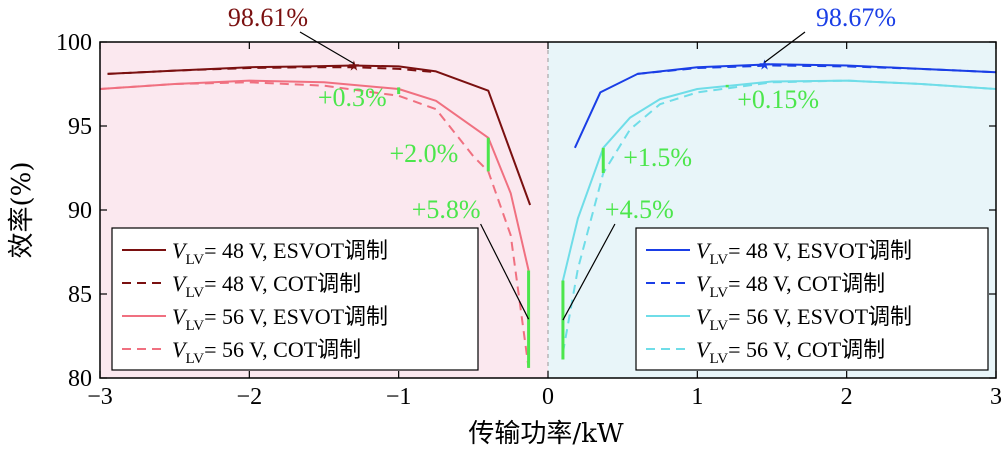 The image size is (1006, 451). What do you see at coordinates (446, 209) in the screenshot?
I see `improvement-label-2: +5.8%` at bounding box center [446, 209].